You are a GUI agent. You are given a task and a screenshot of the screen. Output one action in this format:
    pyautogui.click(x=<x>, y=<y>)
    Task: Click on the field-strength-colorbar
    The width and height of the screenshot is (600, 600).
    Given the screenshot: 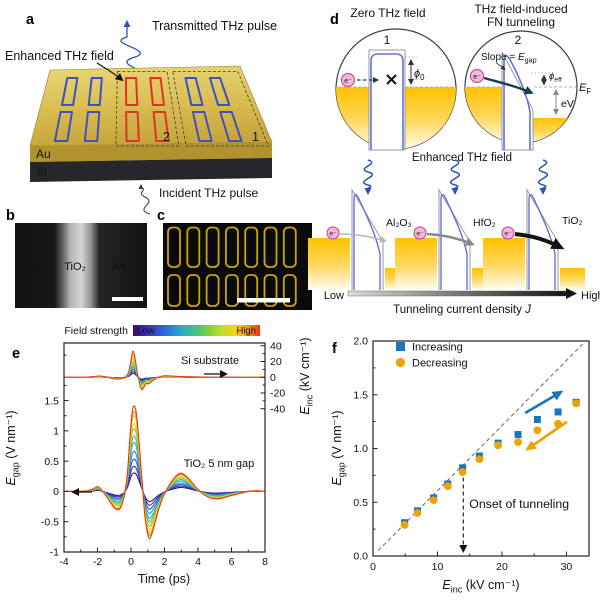 What is the action you would take?
    pyautogui.click(x=196, y=330)
    